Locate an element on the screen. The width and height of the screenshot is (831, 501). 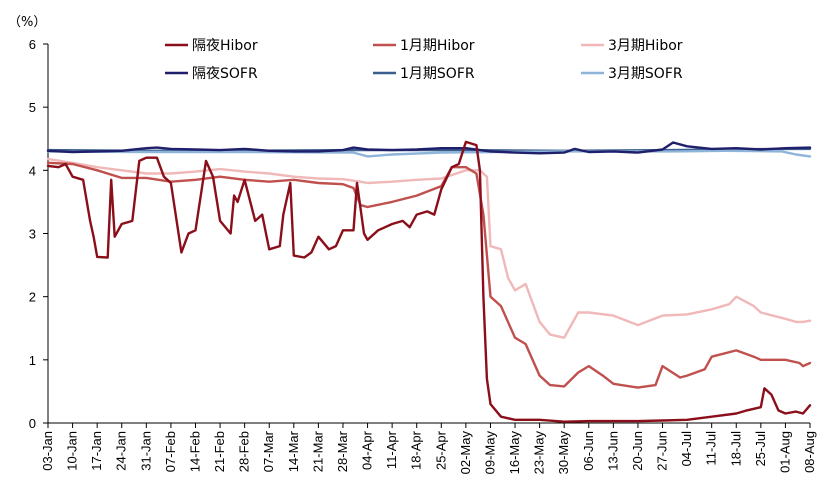
y-tick-label: 4 is located at coordinates (32, 170).